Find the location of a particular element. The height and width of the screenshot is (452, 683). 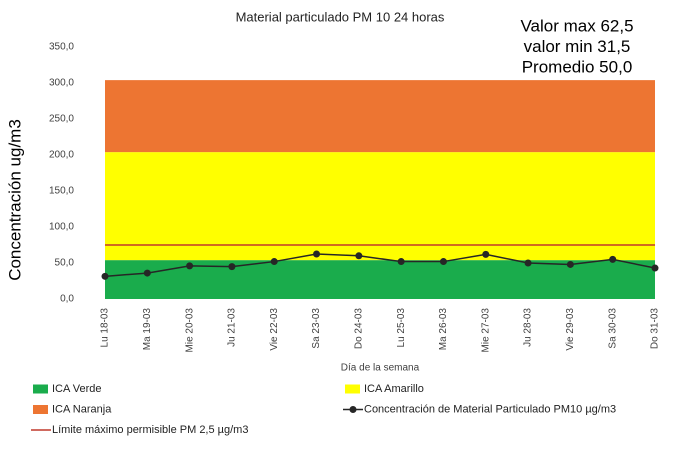

x-tick-label: Ma 19-03 is located at coordinates (147, 329).